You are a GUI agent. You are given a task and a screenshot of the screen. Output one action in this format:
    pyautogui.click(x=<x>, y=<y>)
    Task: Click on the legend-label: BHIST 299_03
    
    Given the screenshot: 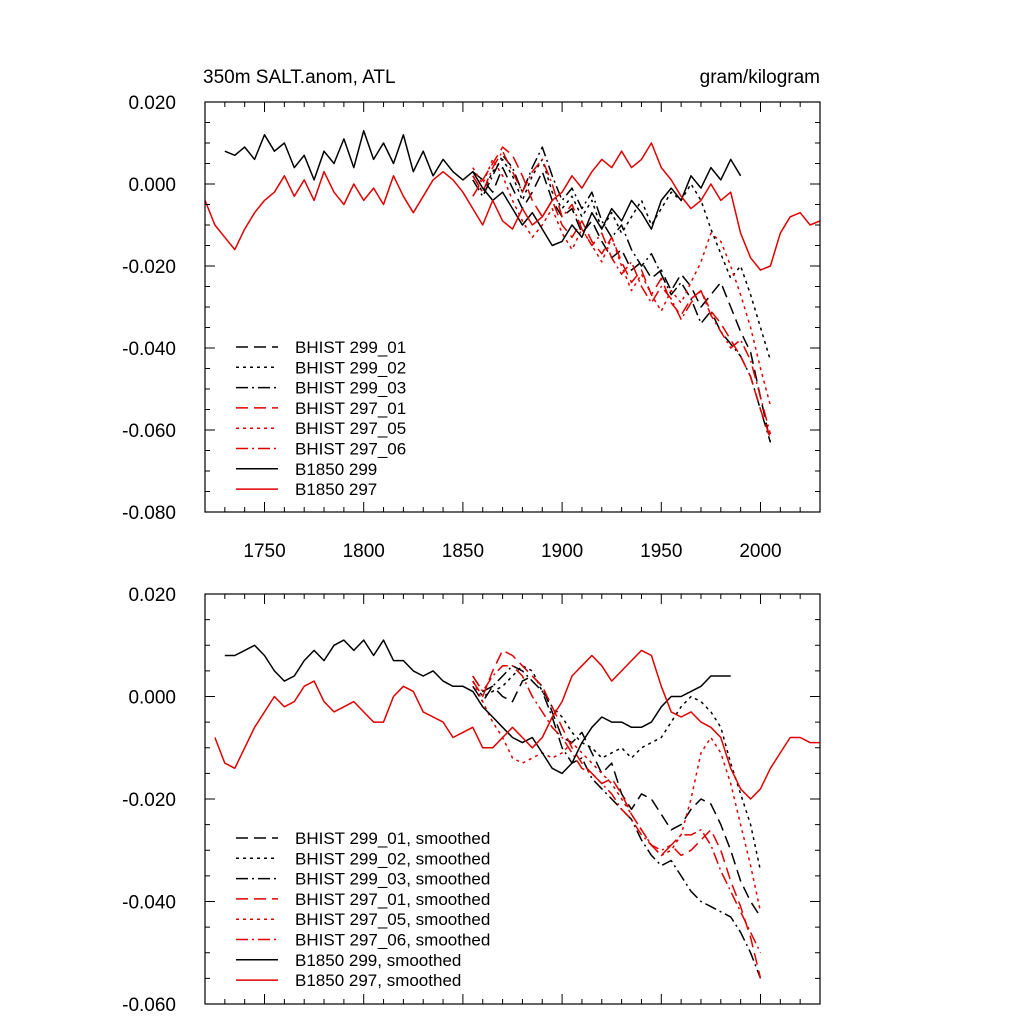 What is the action you would take?
    pyautogui.click(x=350, y=388)
    